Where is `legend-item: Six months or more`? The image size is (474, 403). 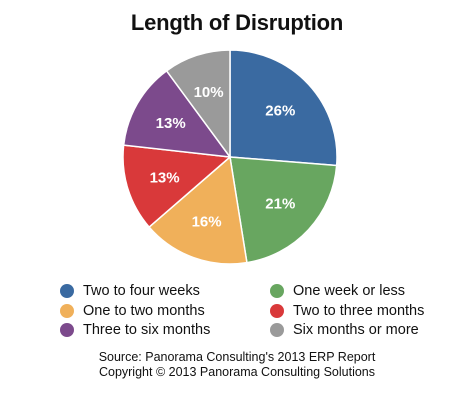
legend-item: Six months or more is located at coordinates (344, 330).